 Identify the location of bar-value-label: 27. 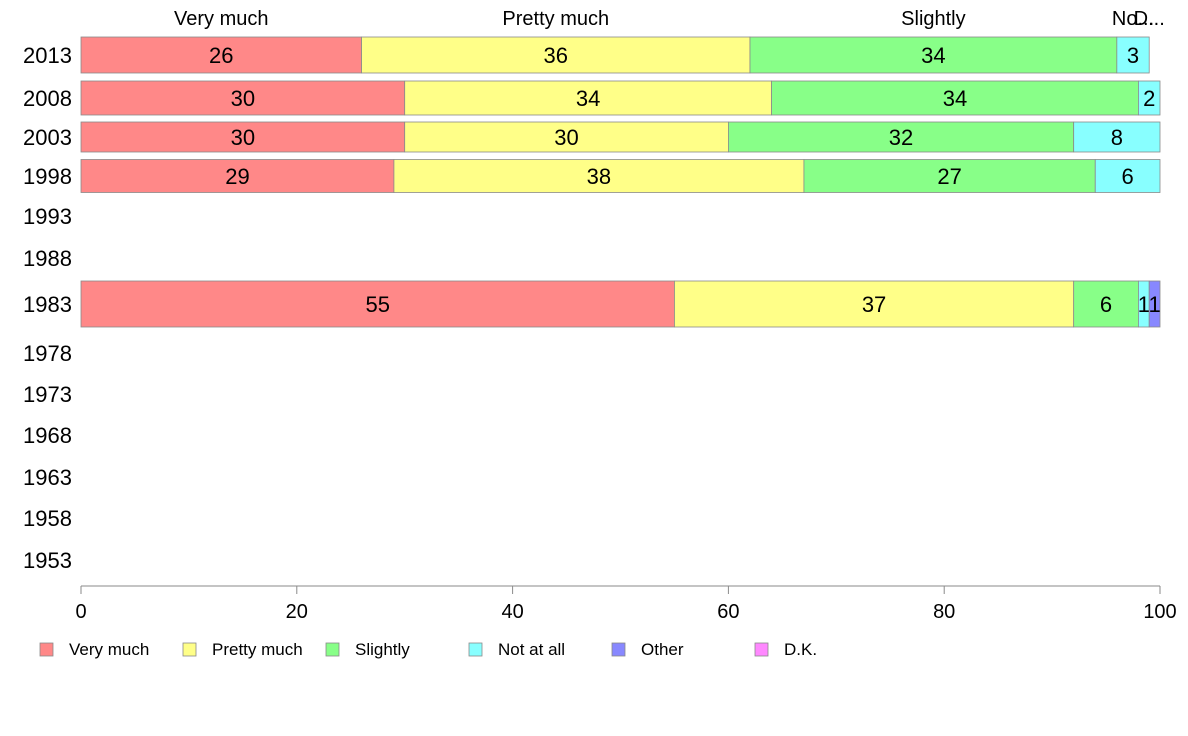
(949, 176).